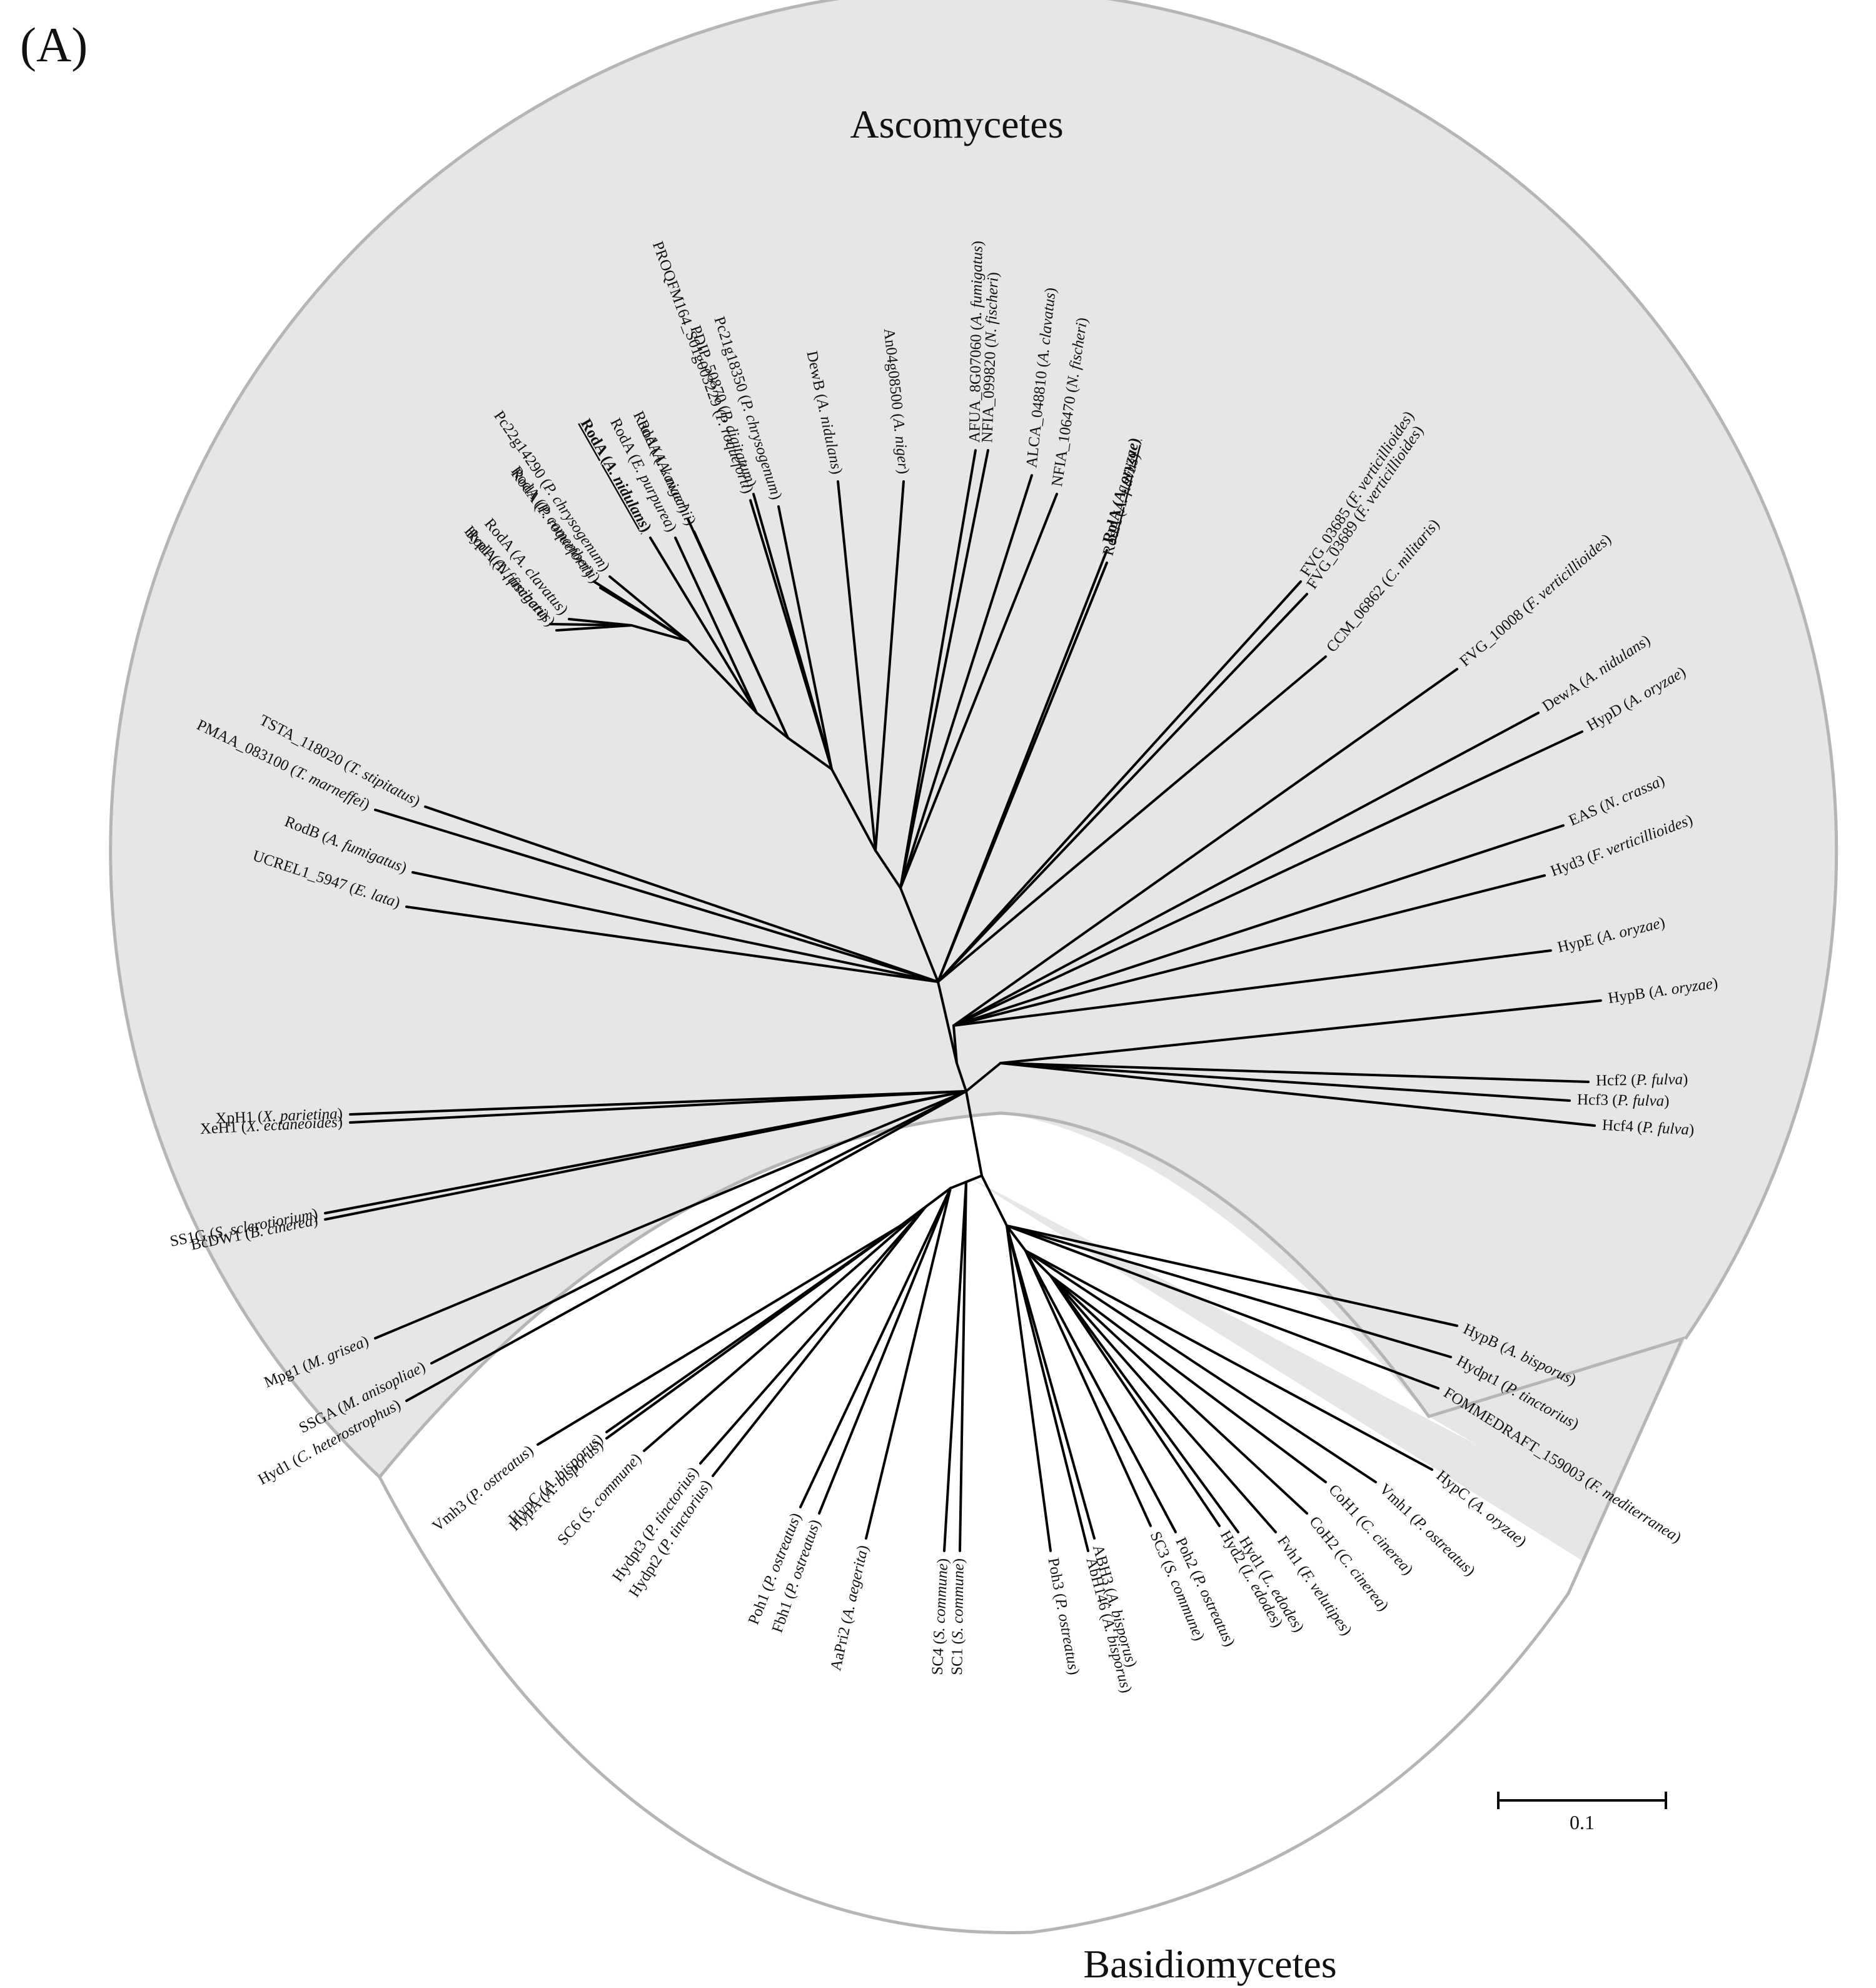 Image resolution: width=1876 pixels, height=1988 pixels. What do you see at coordinates (908, 1363) in the screenshot?
I see `branch-b5-aapri2` at bounding box center [908, 1363].